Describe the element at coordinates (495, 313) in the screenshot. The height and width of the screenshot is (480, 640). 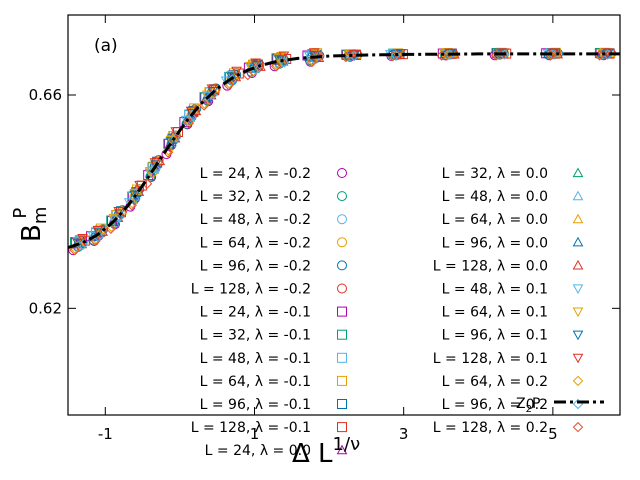
I see `legend-entry-label: L = 64, λ = 0.1` at that location.